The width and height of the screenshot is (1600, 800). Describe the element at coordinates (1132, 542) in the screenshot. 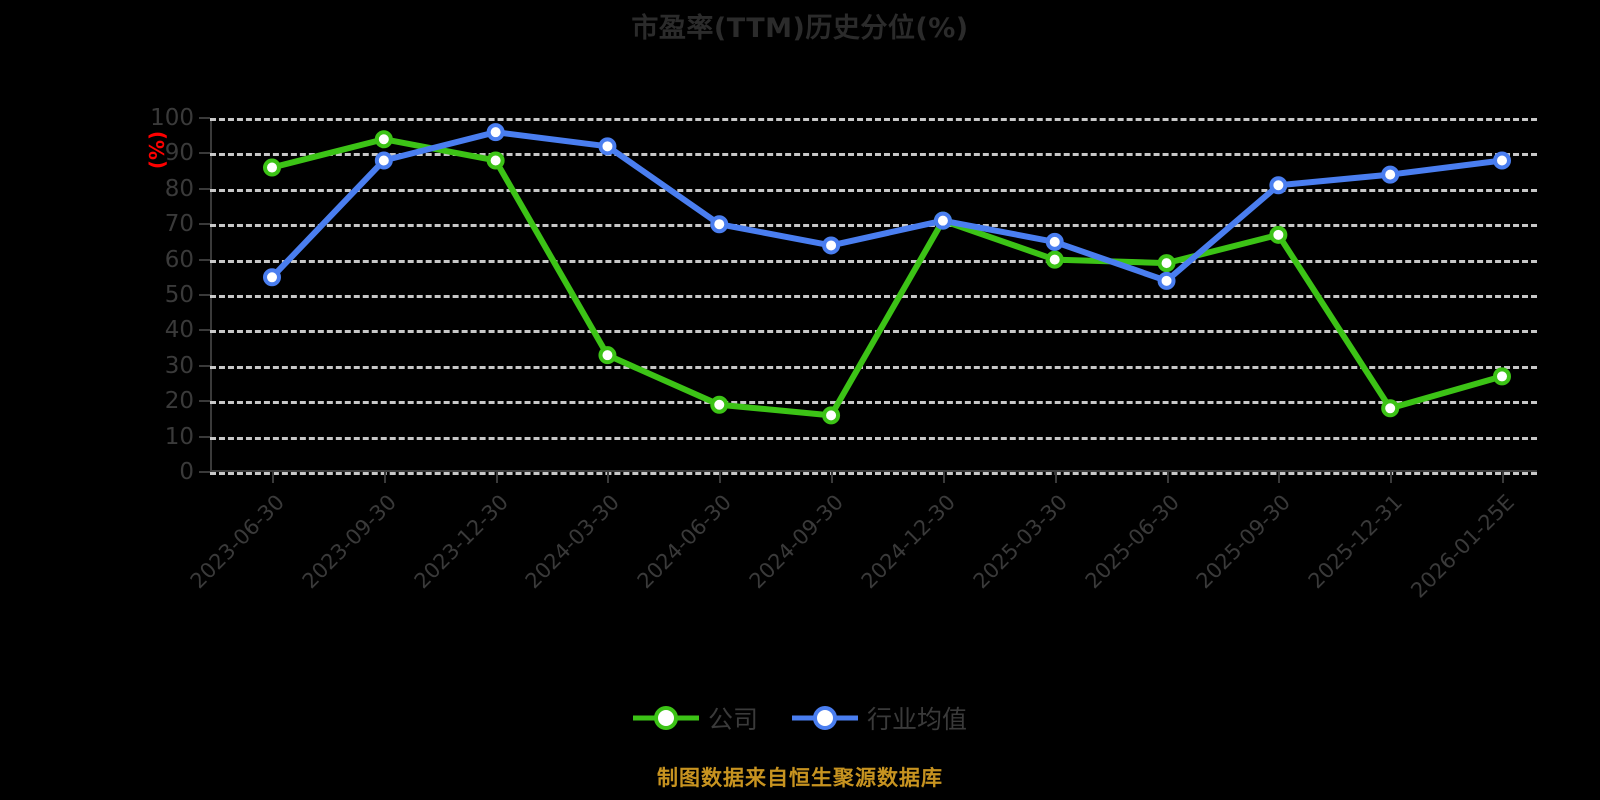

I see `x-axis-tick-label: 2025-06-30` at that location.